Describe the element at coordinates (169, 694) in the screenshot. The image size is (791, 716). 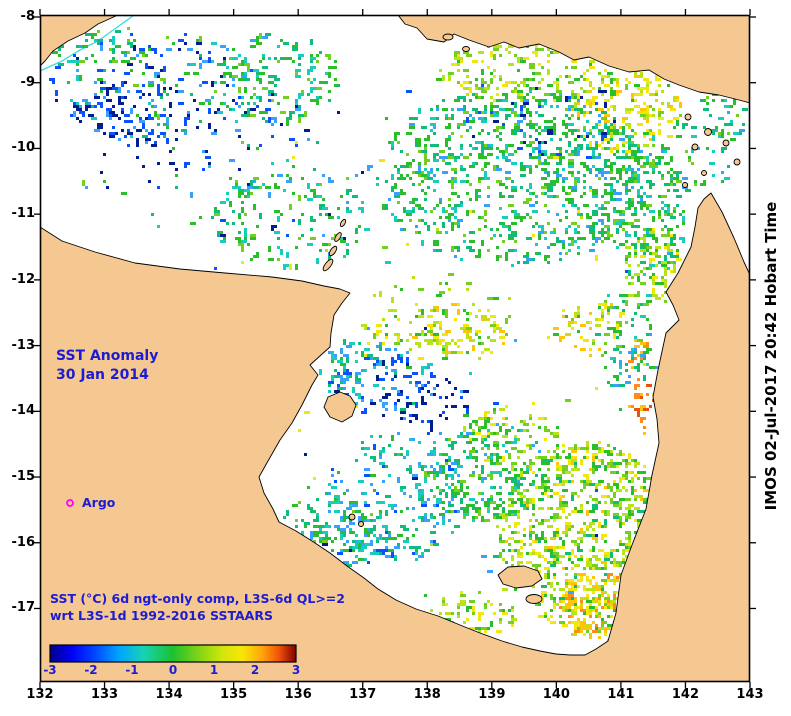
I see `x-tick-label-134: 134` at that location.